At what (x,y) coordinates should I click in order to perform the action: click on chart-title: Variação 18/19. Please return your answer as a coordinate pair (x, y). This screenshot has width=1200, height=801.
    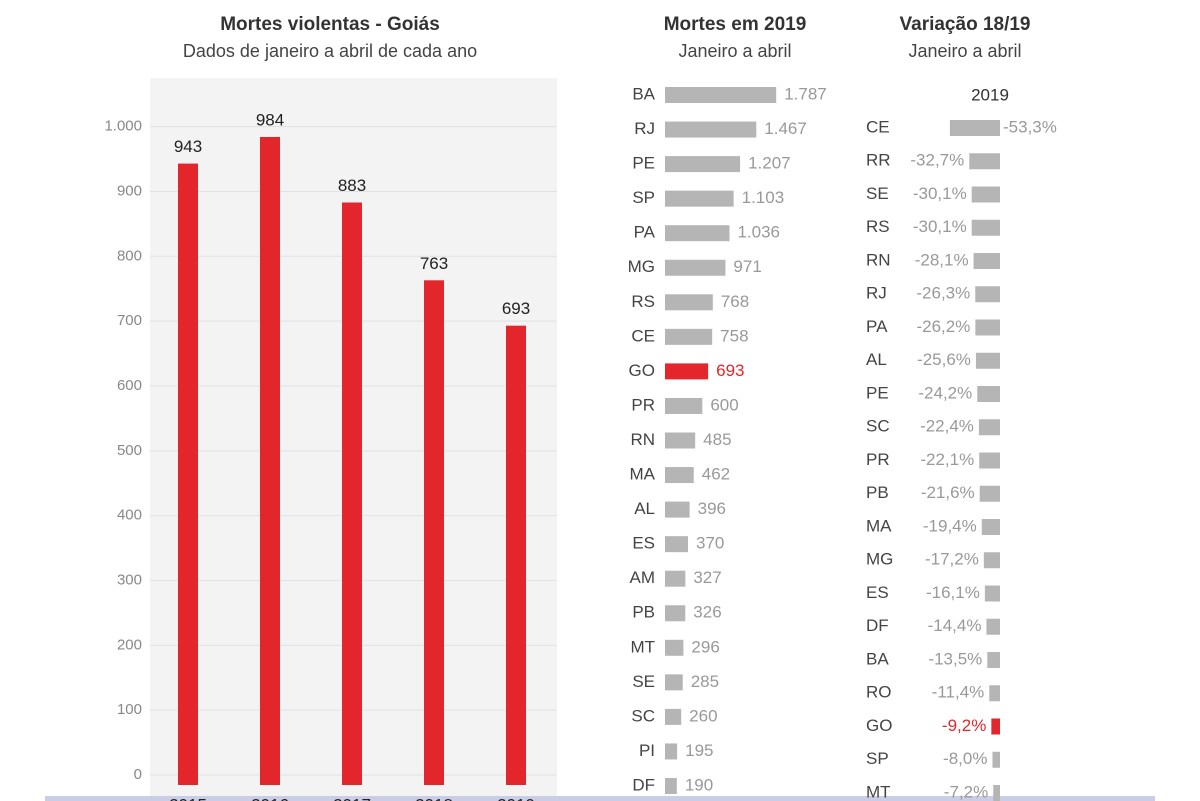
    Looking at the image, I should click on (965, 24).